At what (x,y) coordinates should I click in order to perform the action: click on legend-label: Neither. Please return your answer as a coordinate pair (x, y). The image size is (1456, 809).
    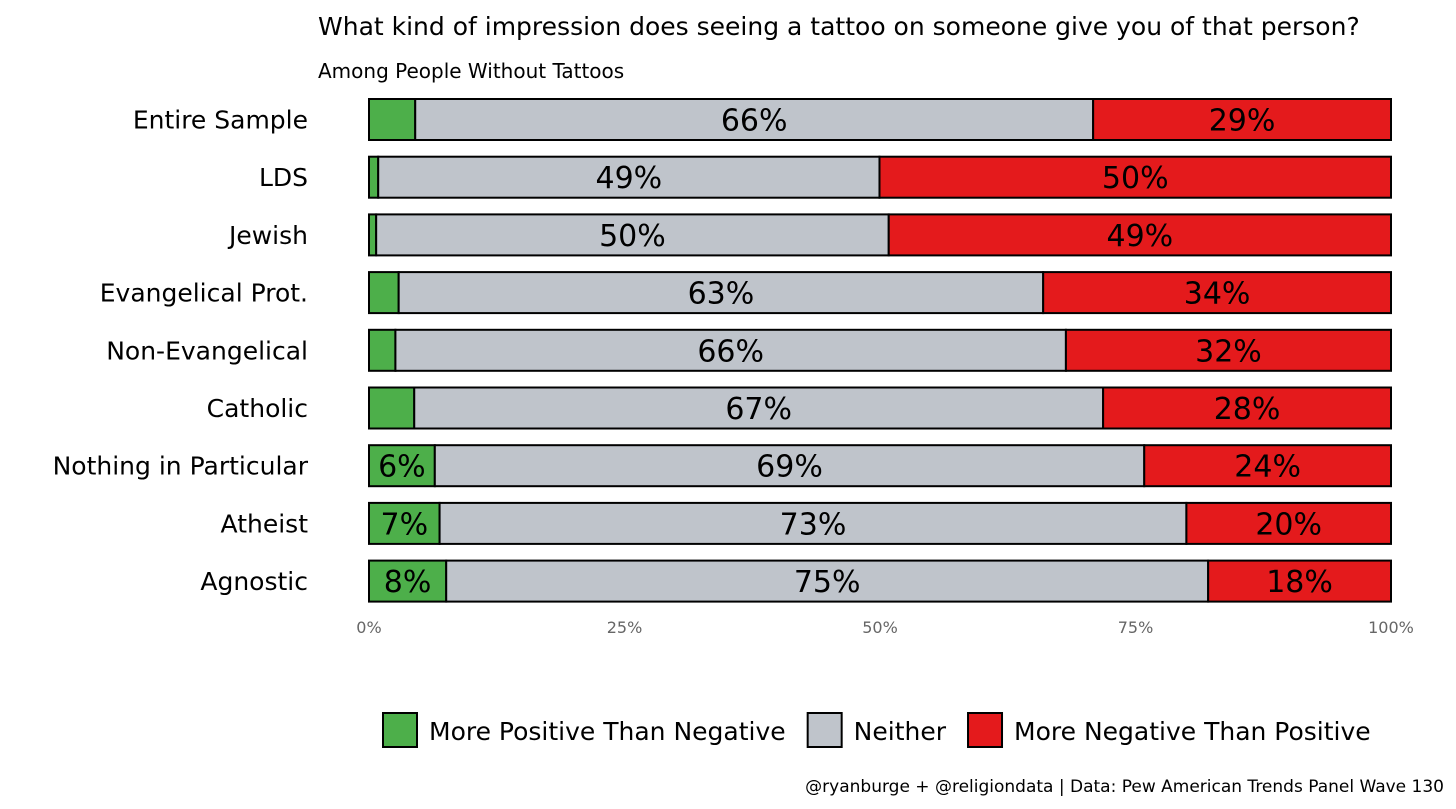
    Looking at the image, I should click on (900, 731).